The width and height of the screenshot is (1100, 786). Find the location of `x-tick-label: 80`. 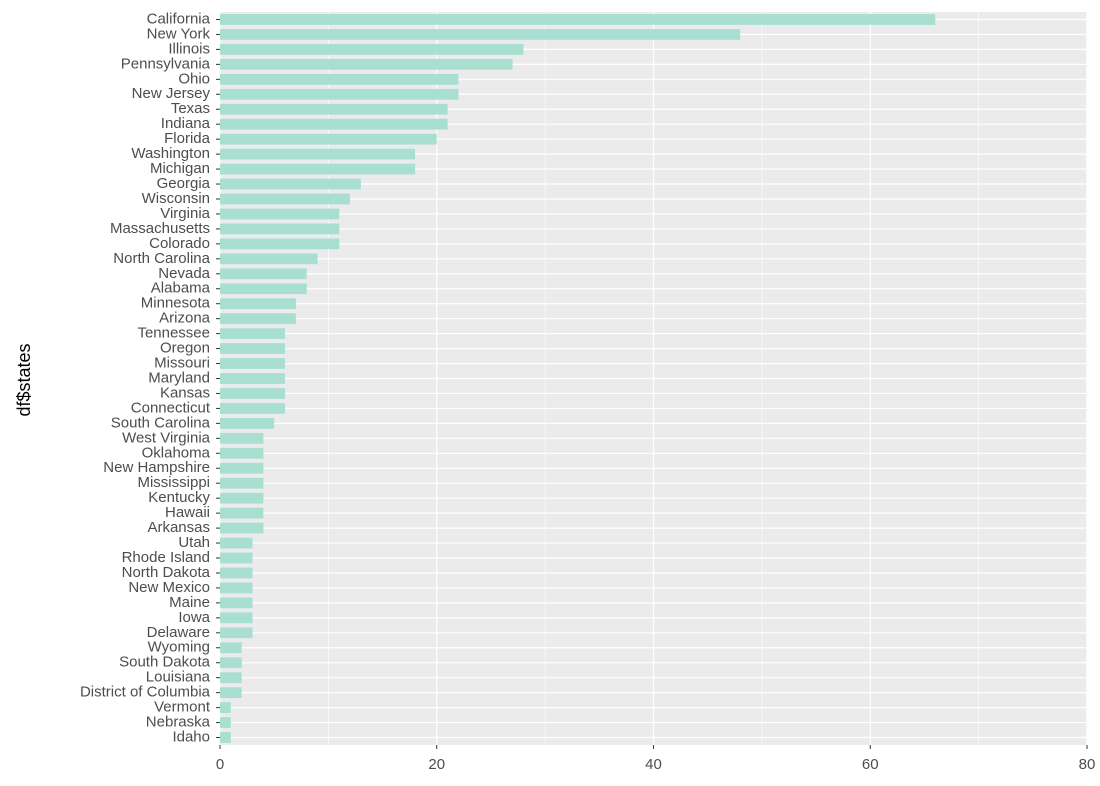

x-tick-label: 80 is located at coordinates (1087, 764).